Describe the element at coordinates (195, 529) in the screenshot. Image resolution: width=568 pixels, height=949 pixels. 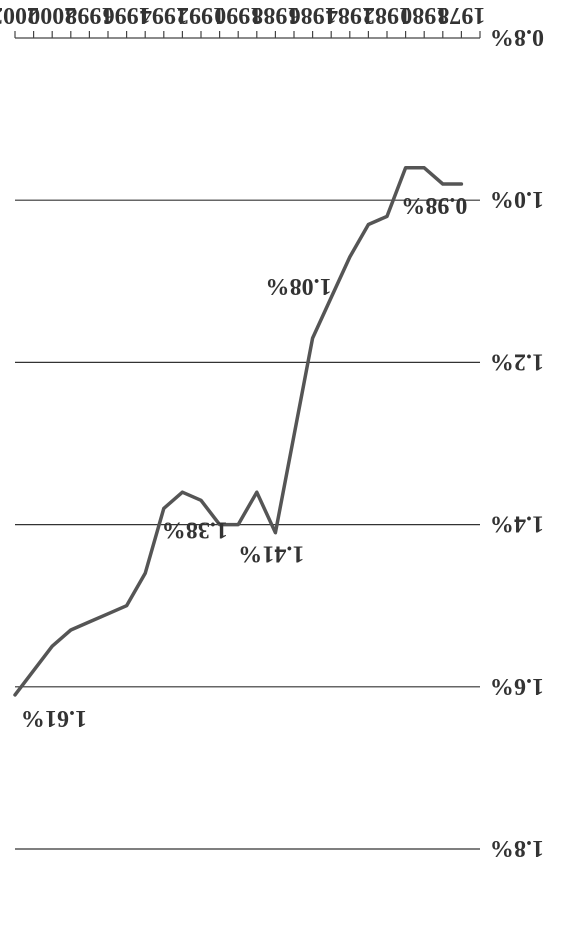
I see `data-label: 1.38%` at that location.